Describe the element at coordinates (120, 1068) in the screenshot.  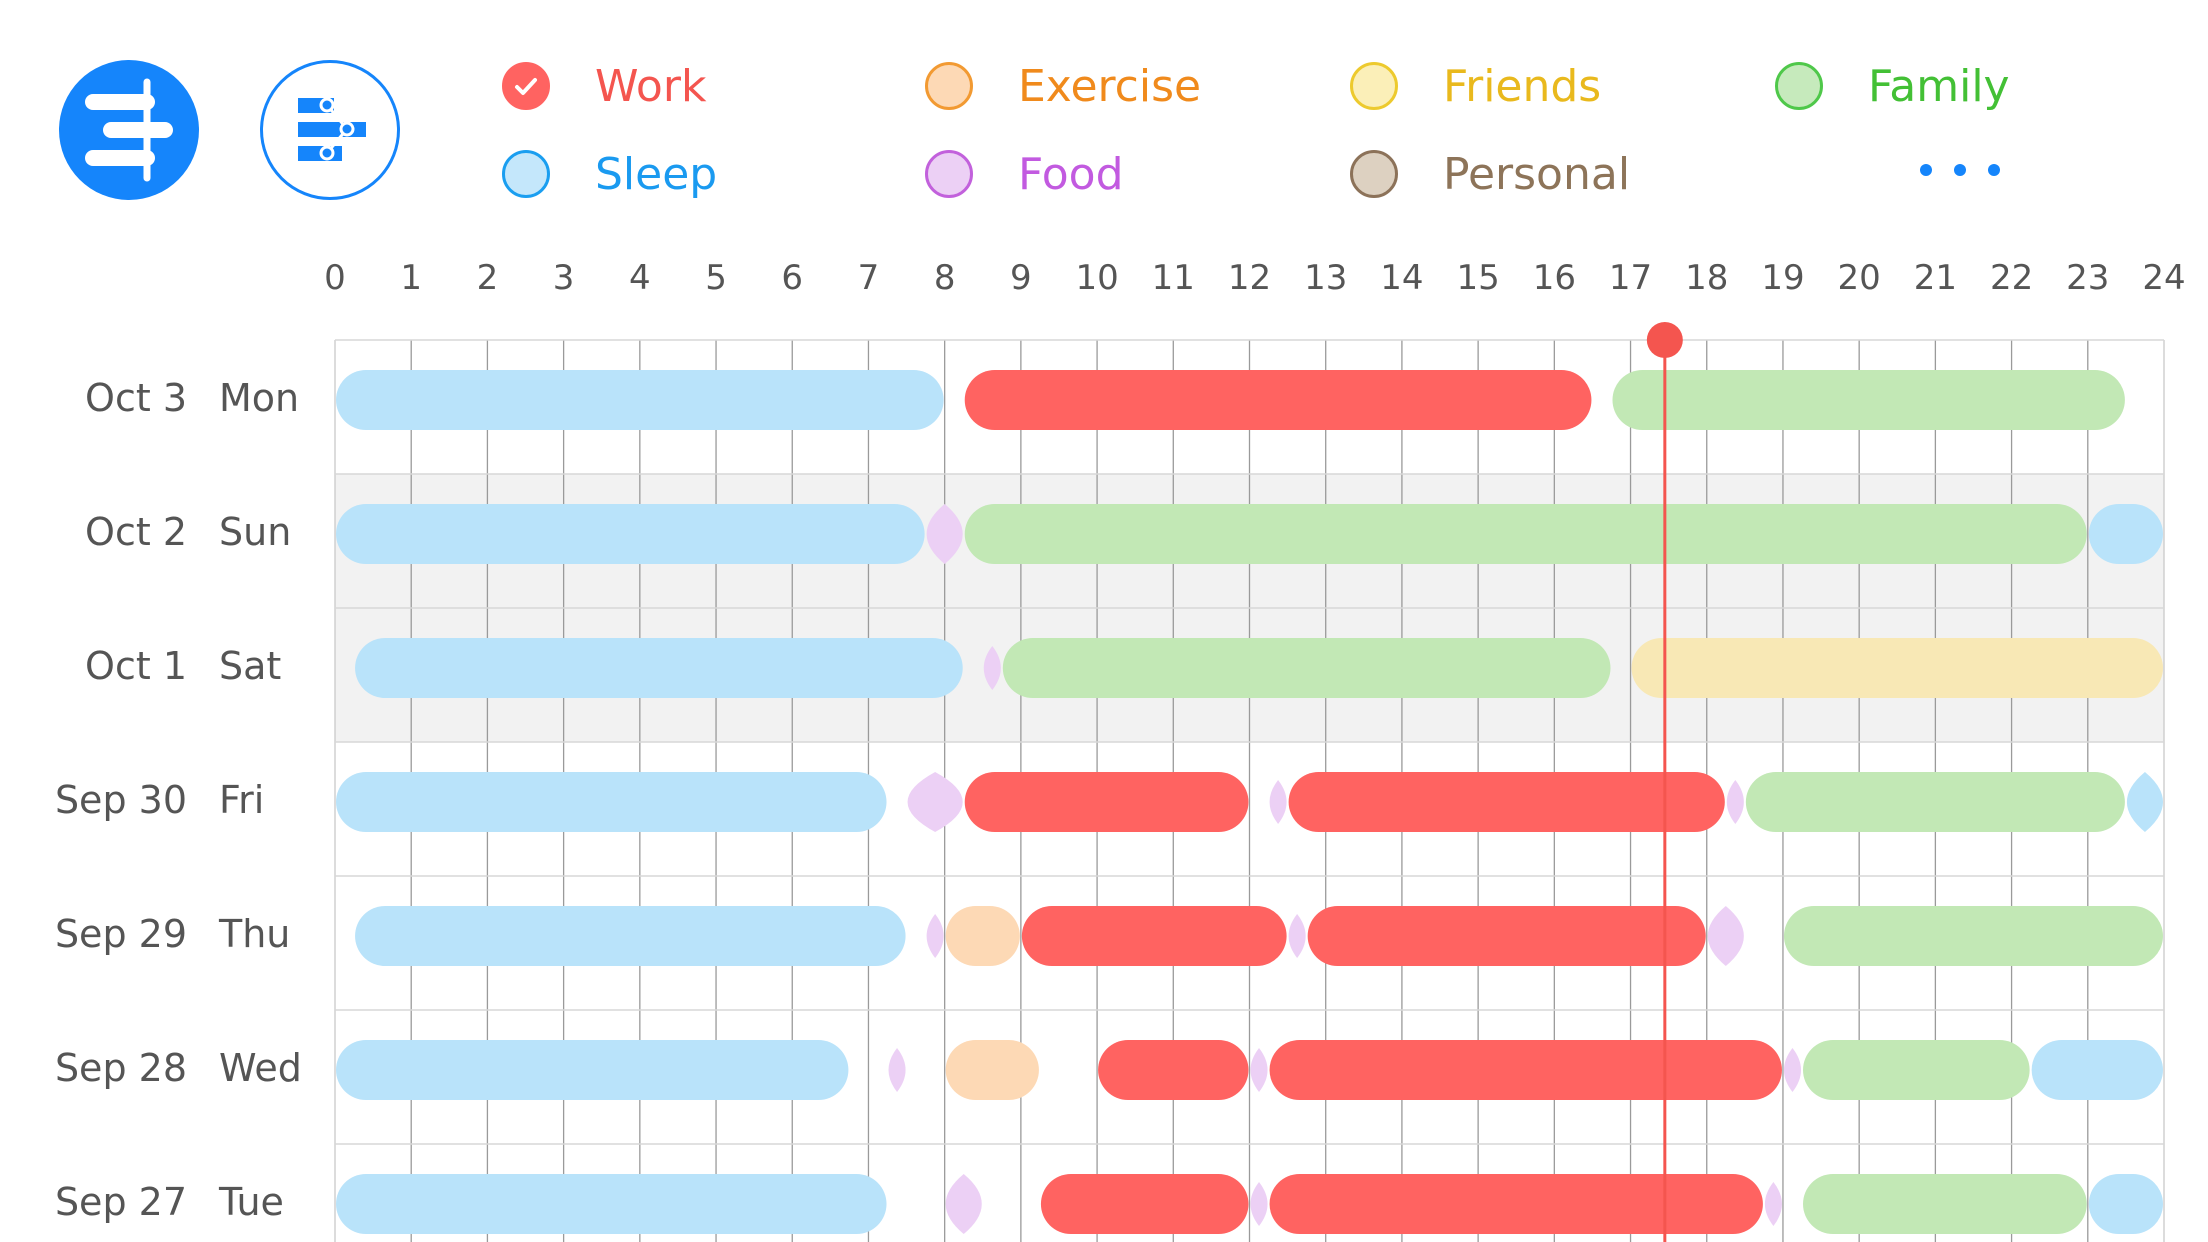
I see `row-date-label: Sep 28` at that location.